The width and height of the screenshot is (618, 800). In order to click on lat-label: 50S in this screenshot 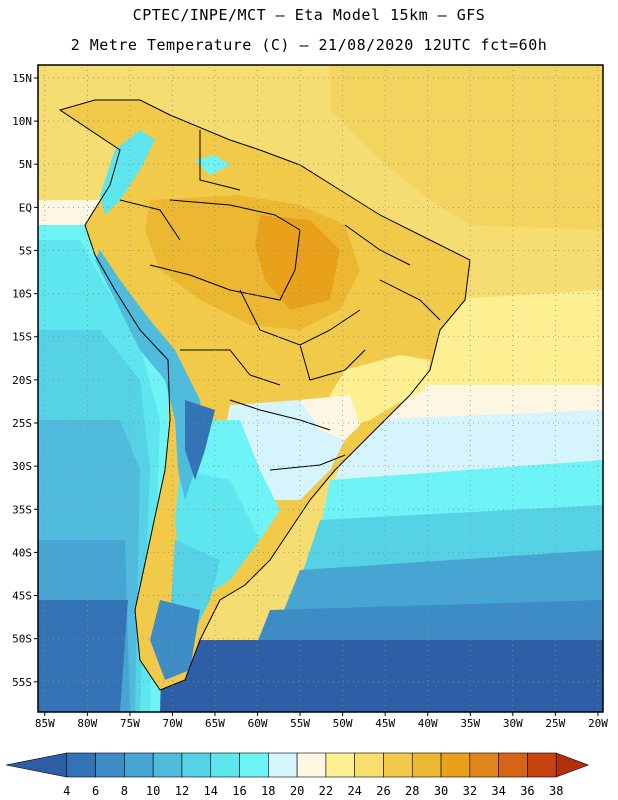, I will do `click(22, 639)`.